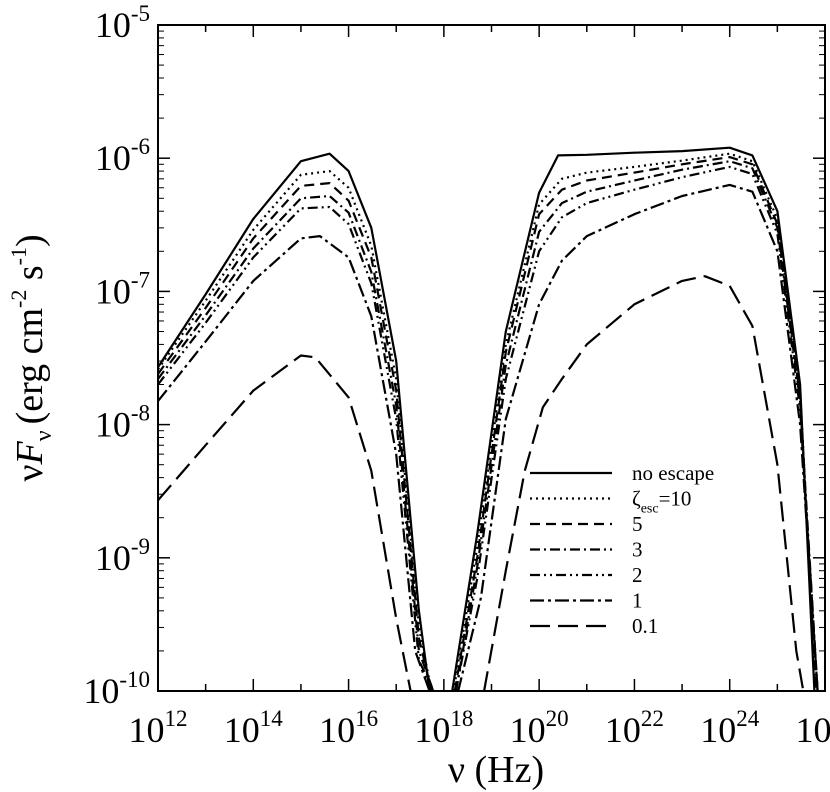 This screenshot has width=830, height=792. What do you see at coordinates (661, 502) in the screenshot?
I see `legend-label: ζesc=10` at bounding box center [661, 502].